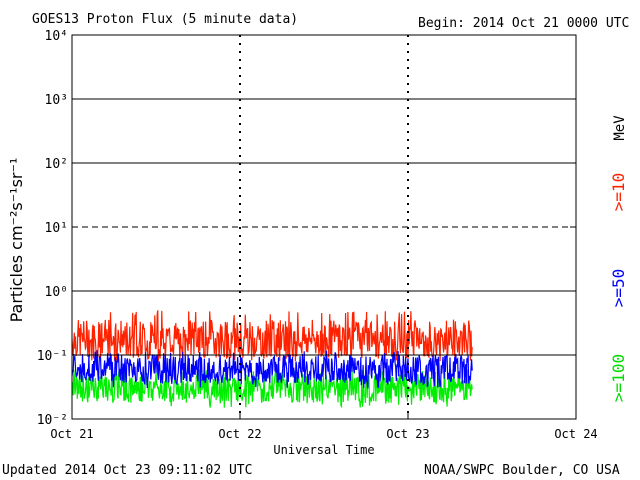 This screenshot has width=640, height=480. What do you see at coordinates (56, 36) in the screenshot?
I see `y-tick-label: 10⁴` at bounding box center [56, 36].